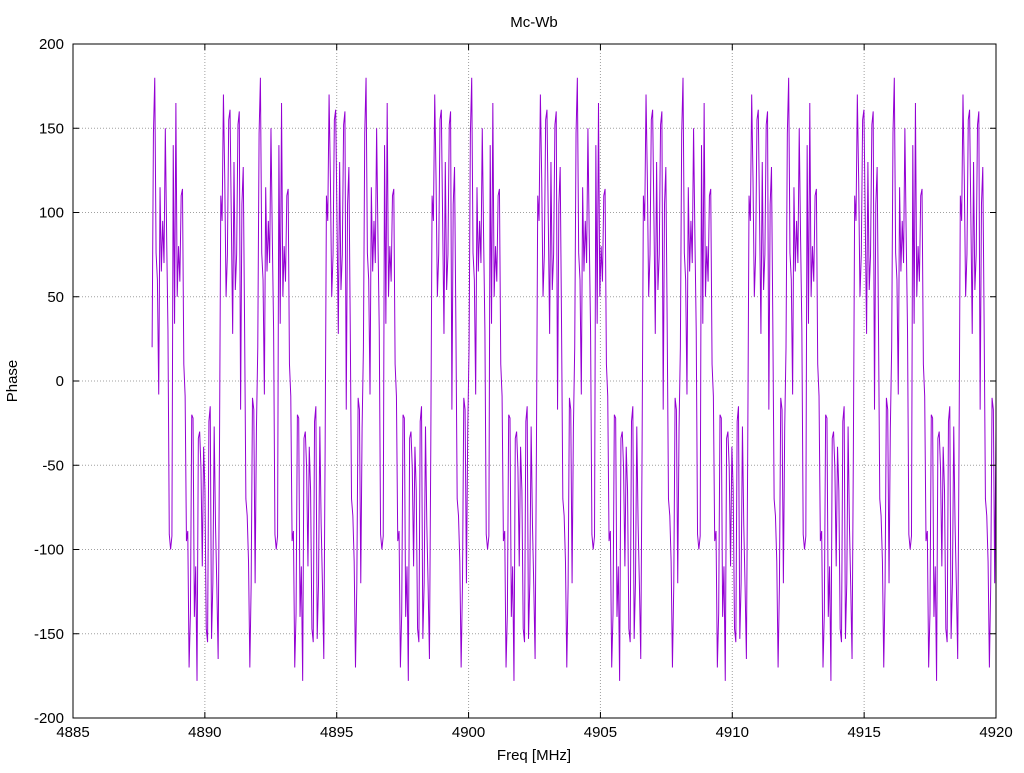  What do you see at coordinates (600, 732) in the screenshot?
I see `x-tick-label: 4905` at bounding box center [600, 732].